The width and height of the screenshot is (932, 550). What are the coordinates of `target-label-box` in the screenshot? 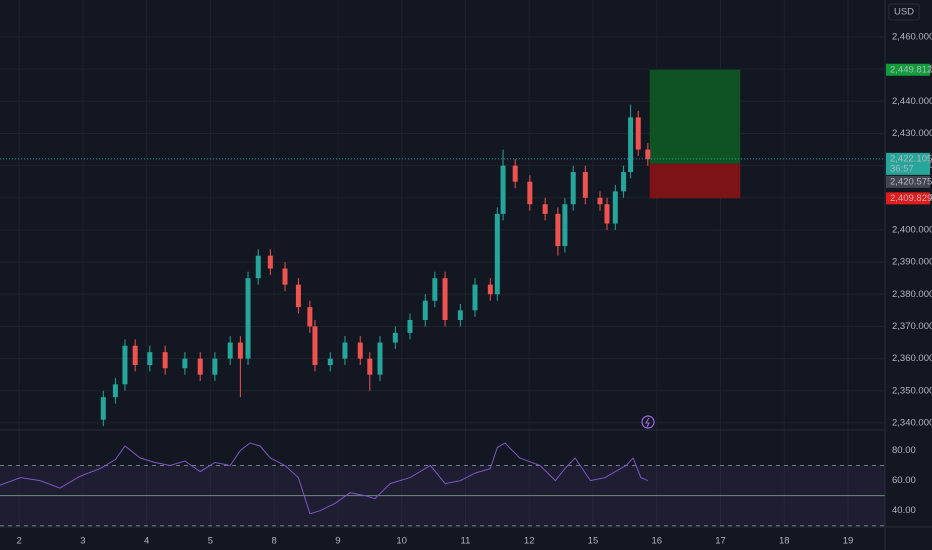 It's located at (908, 69).